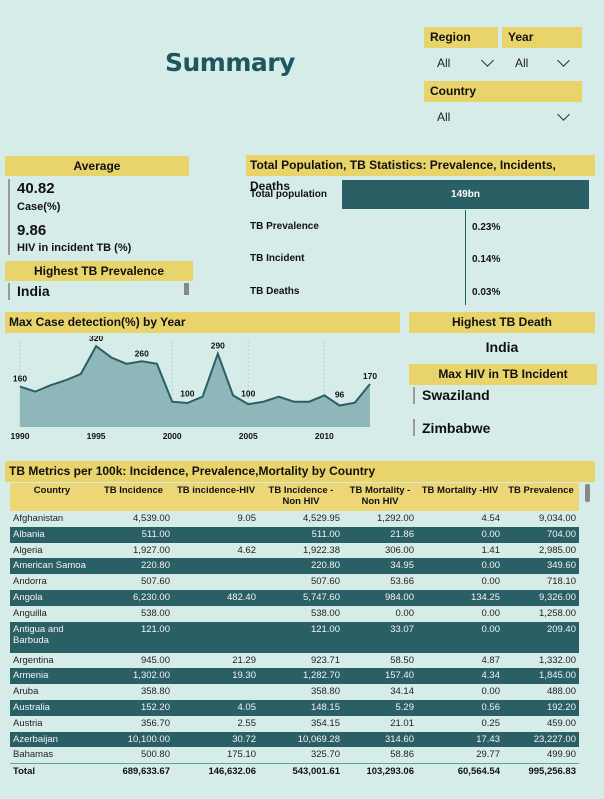 The height and width of the screenshot is (799, 604). Describe the element at coordinates (202, 322) in the screenshot. I see `chart-header: Max Case detection(%) by Year` at that location.